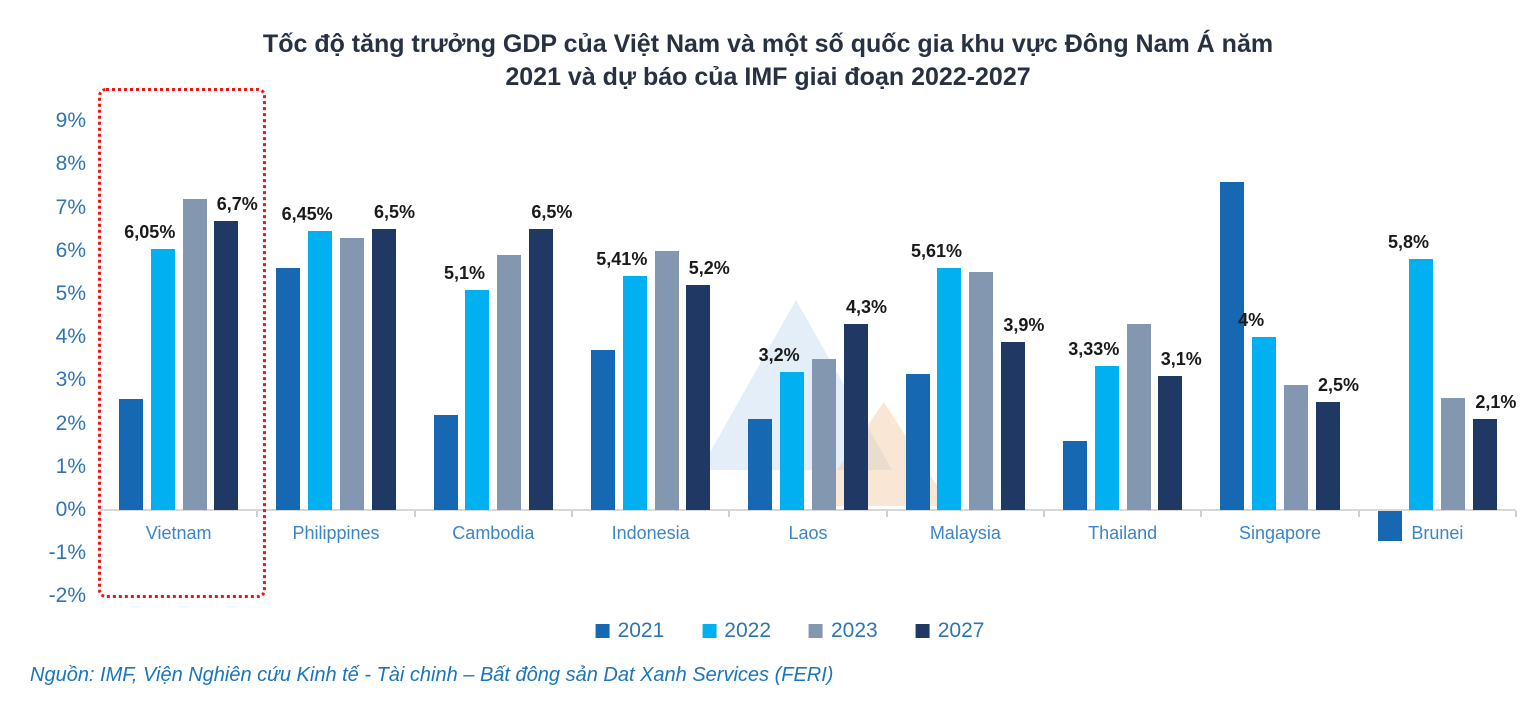 Image resolution: width=1536 pixels, height=707 pixels. I want to click on bar-indonesia-2023, so click(666, 380).